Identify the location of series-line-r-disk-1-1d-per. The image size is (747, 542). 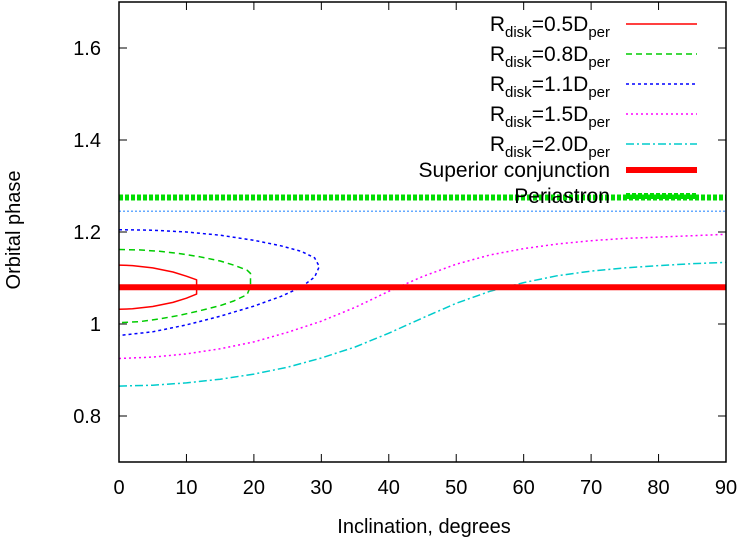
(220, 282).